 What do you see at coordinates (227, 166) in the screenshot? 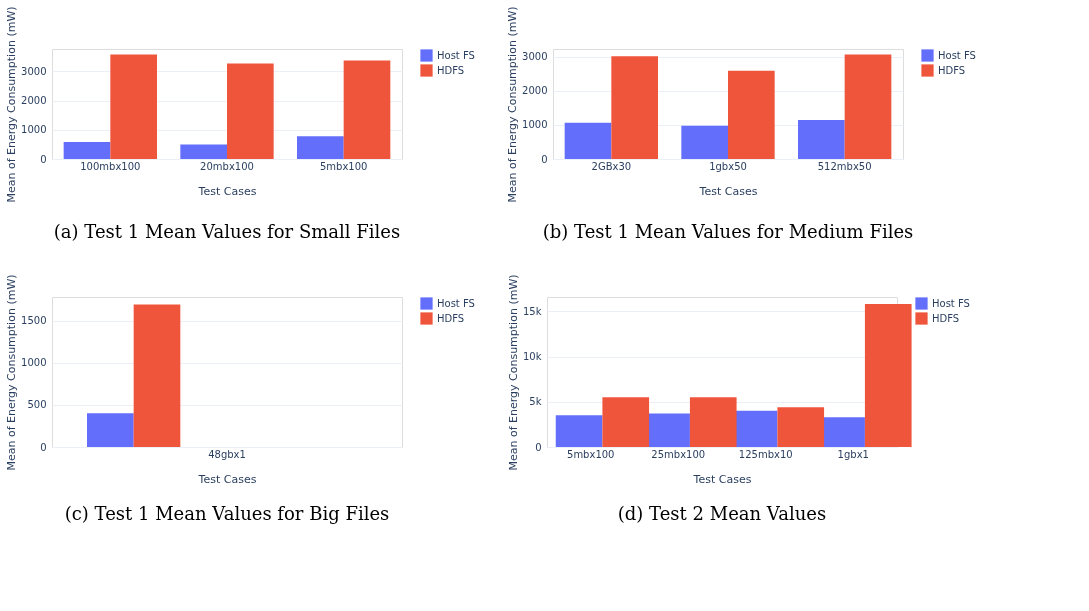
I see `x-tick-label: 20mbx100` at bounding box center [227, 166].